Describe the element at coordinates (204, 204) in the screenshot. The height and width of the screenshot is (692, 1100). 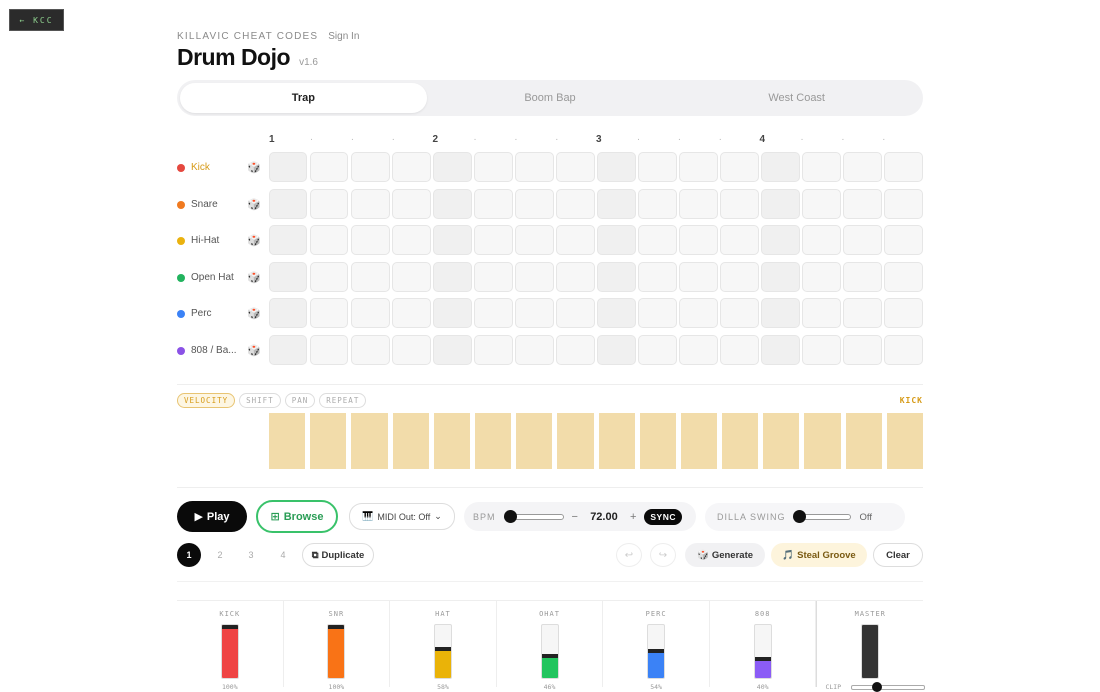
I see `track-name: Snare` at that location.